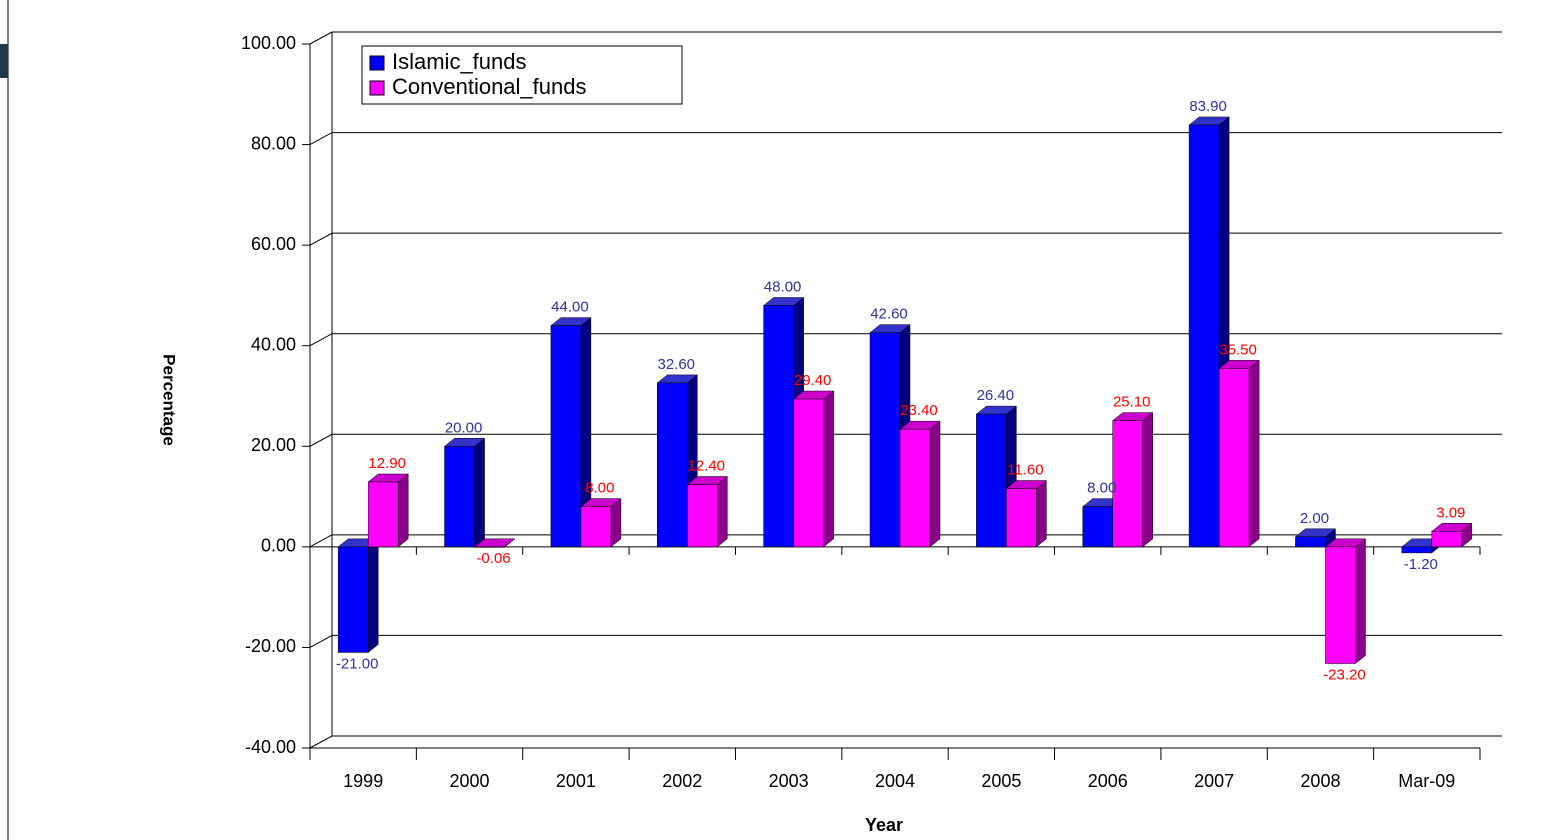 The width and height of the screenshot is (1542, 840). Describe the element at coordinates (682, 781) in the screenshot. I see `x-tick-label: 2002` at that location.